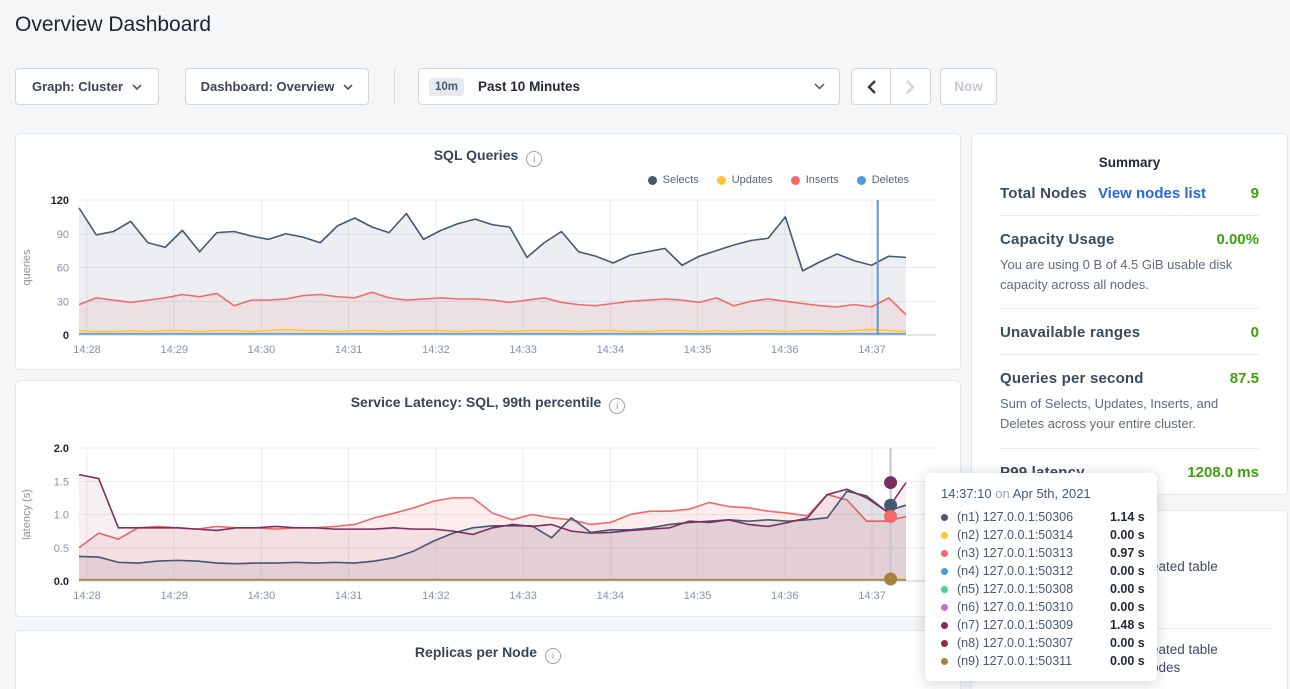 The height and width of the screenshot is (689, 1290). I want to click on tooltip-date: Apr 5th, 2021, so click(1051, 493).